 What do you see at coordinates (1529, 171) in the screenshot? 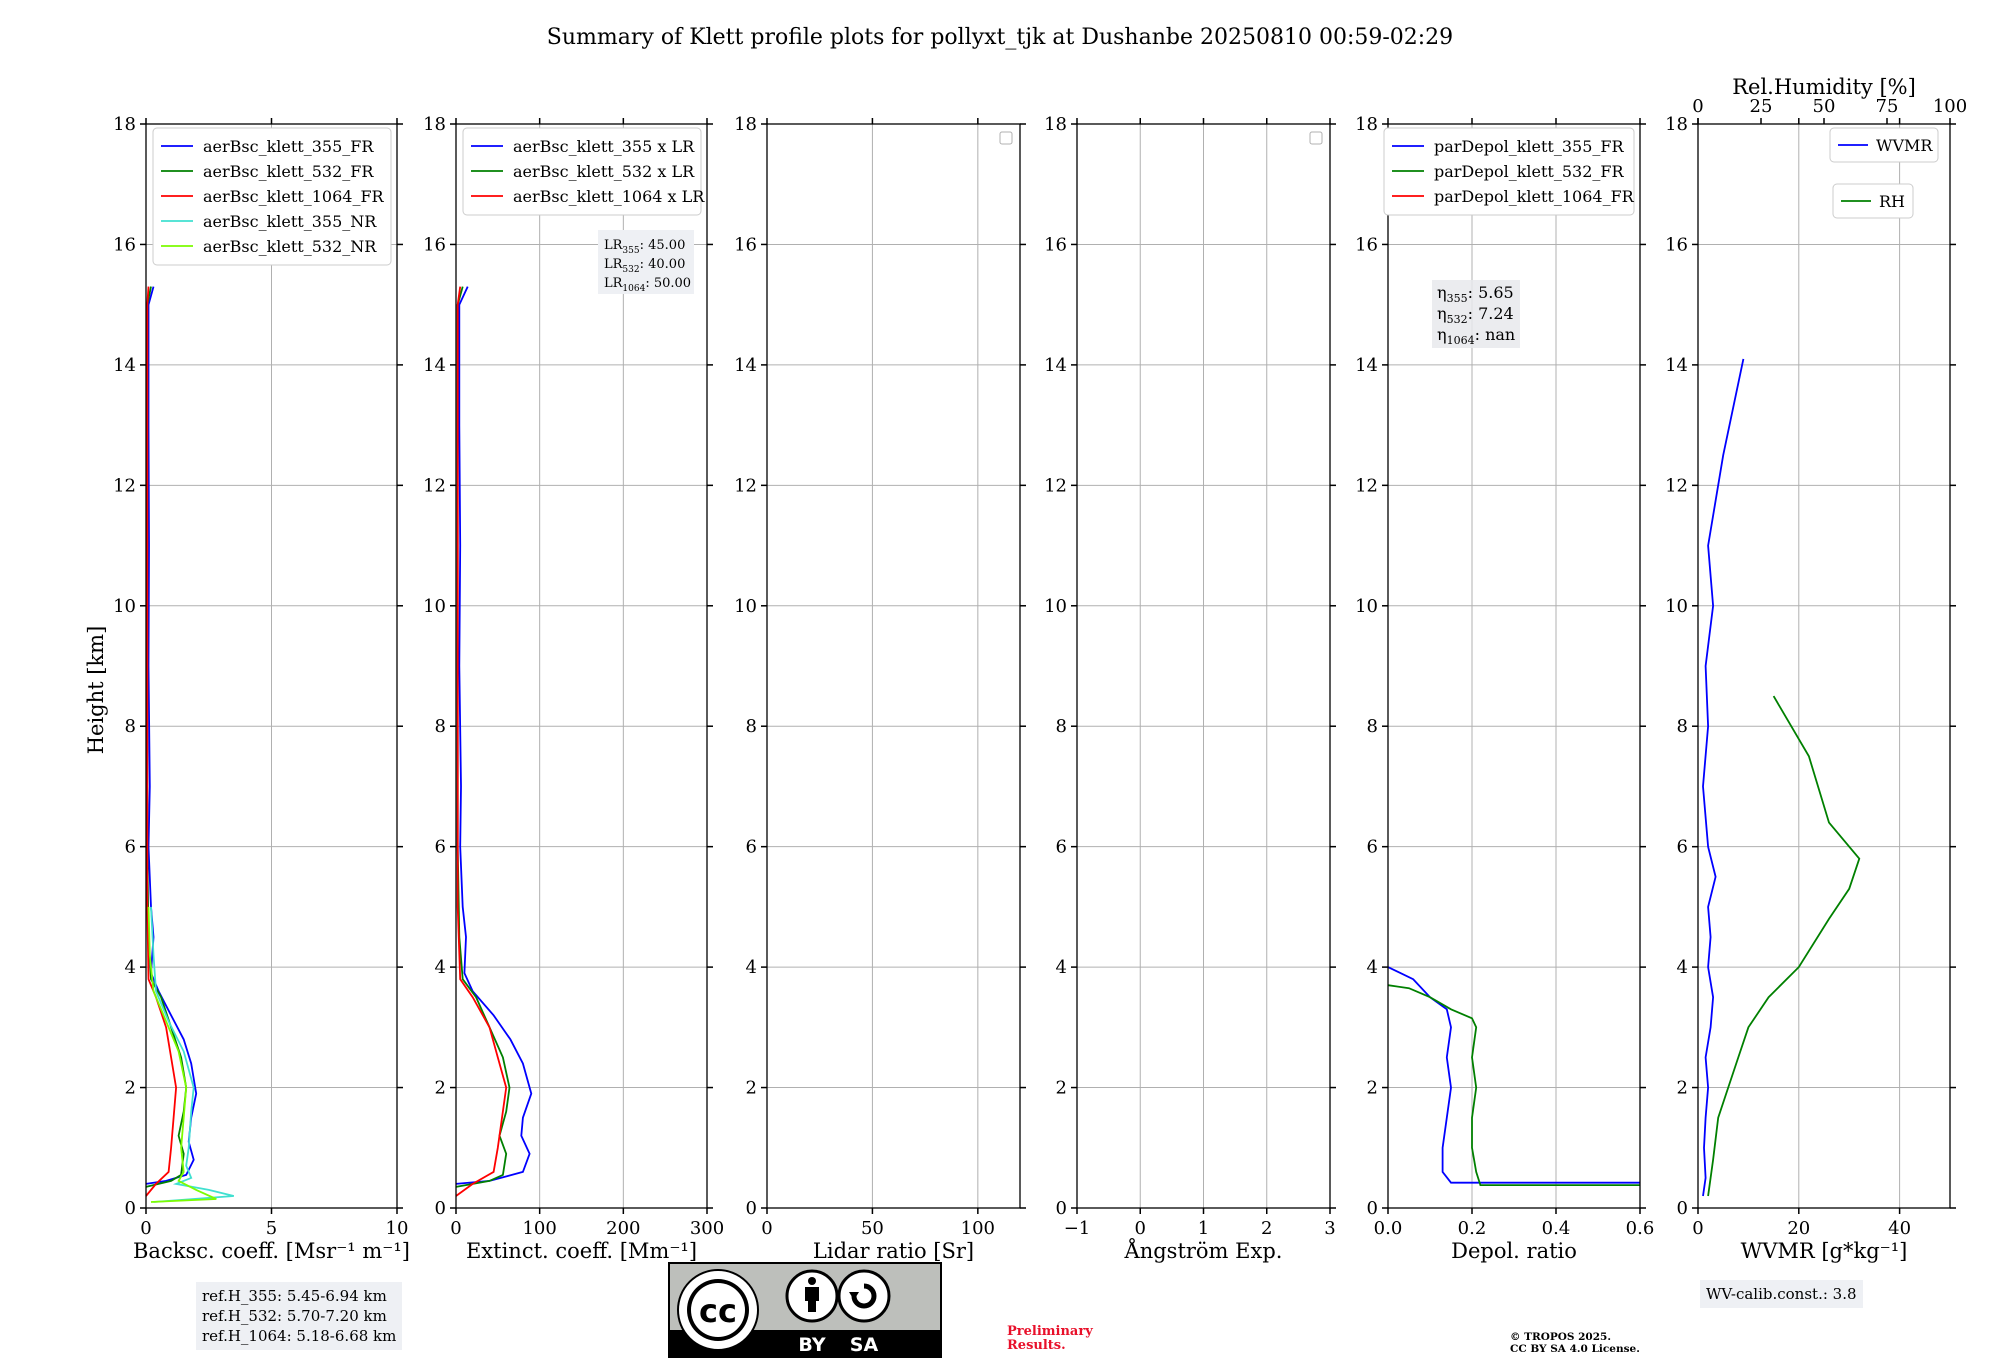
I see `legend-label: parDepol_klett_532_FR` at bounding box center [1529, 171].